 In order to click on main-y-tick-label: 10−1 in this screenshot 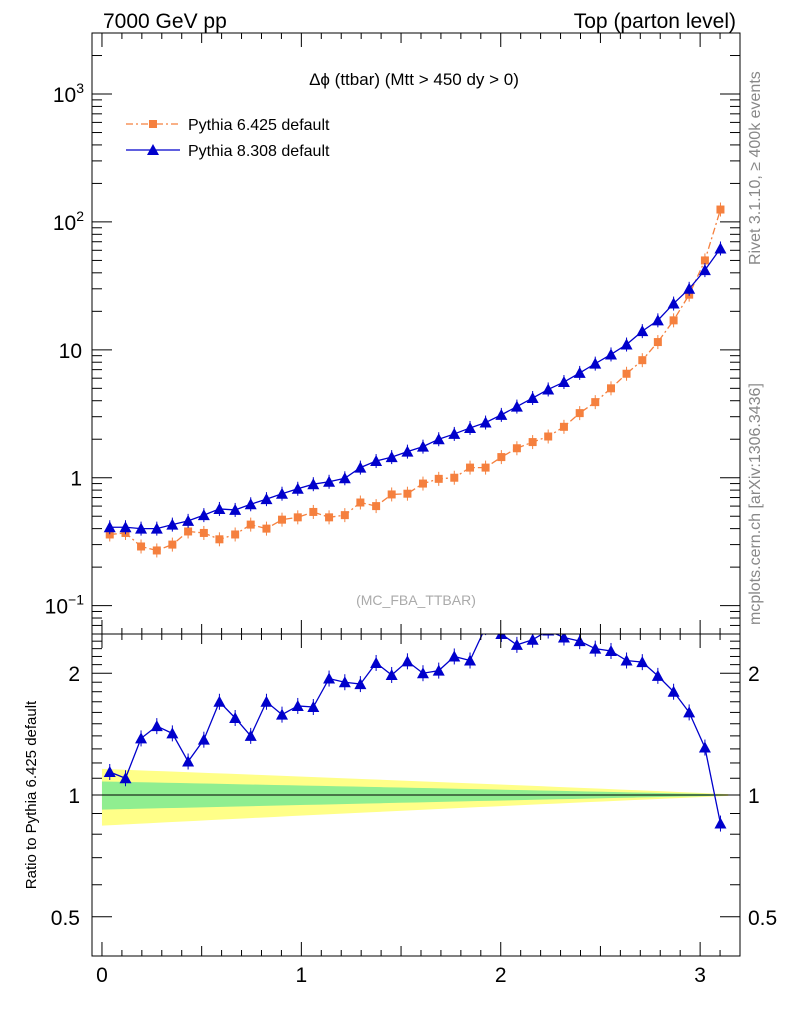, I will do `click(65, 605)`.